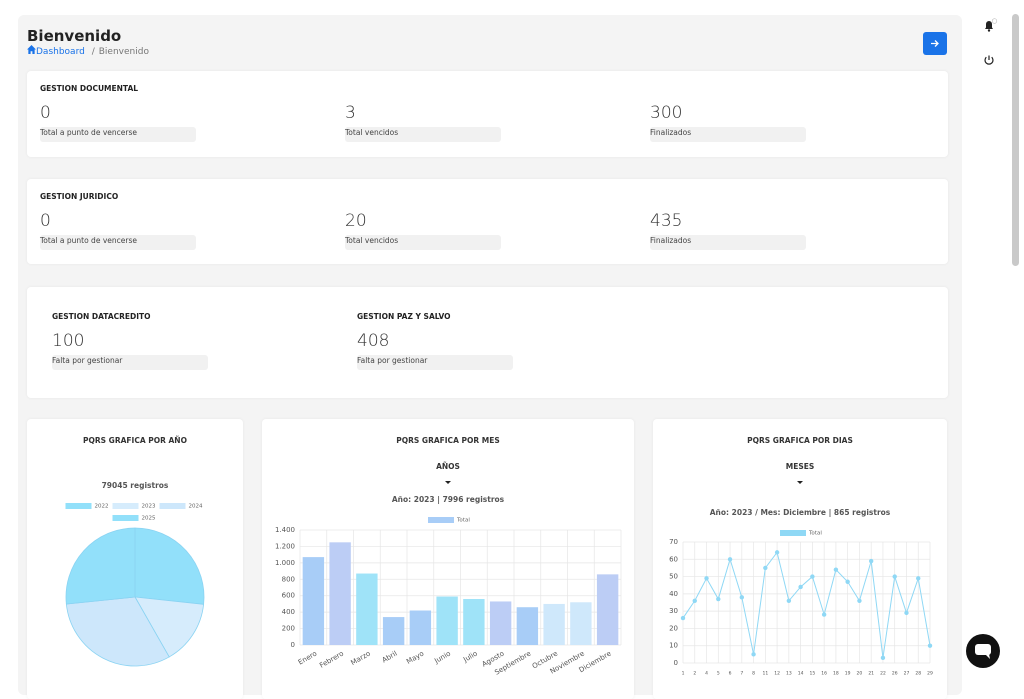  Describe the element at coordinates (800, 440) in the screenshot. I see `chart-title: PQRS GRAFICA POR DIAS` at that location.